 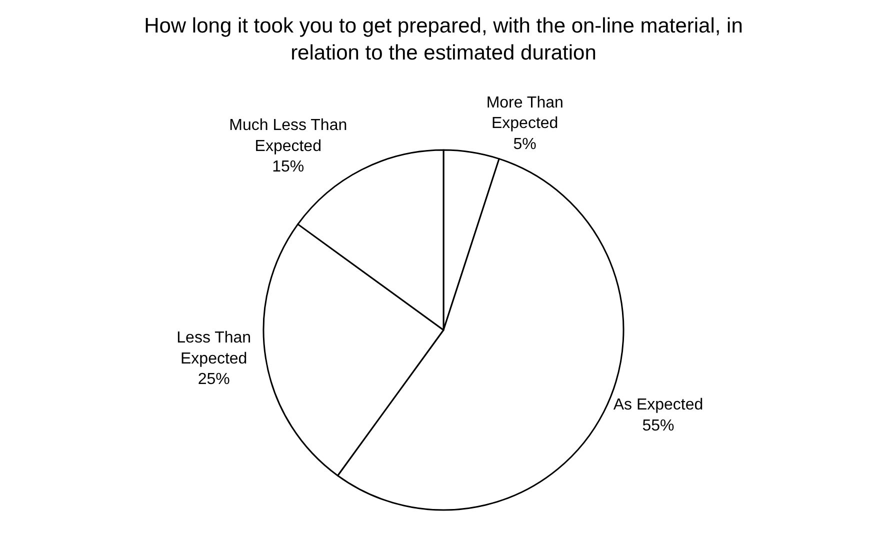 I want to click on slice-label: More Than Expected, so click(x=525, y=113).